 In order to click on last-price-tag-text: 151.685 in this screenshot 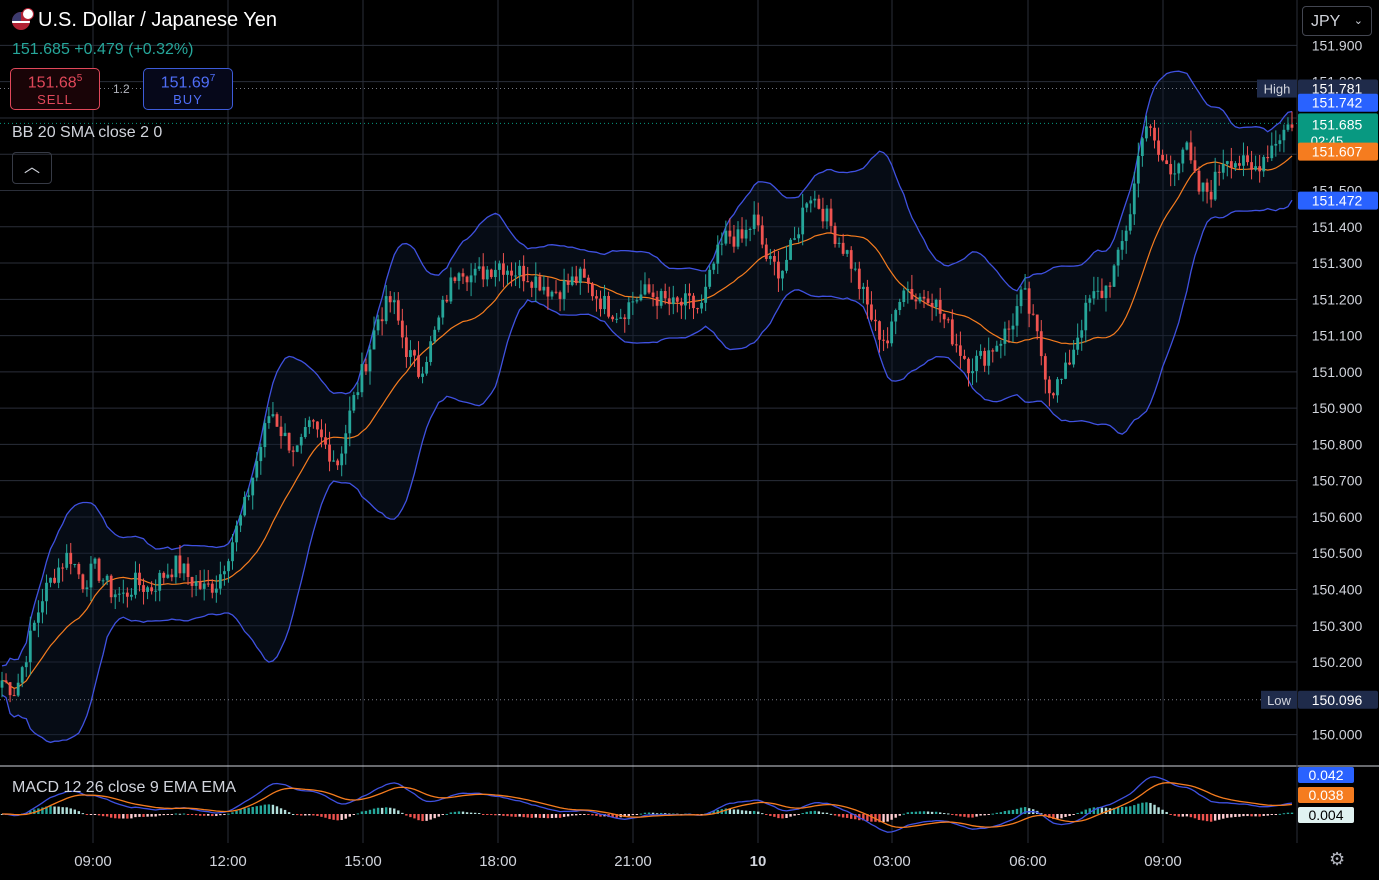, I will do `click(1337, 124)`.